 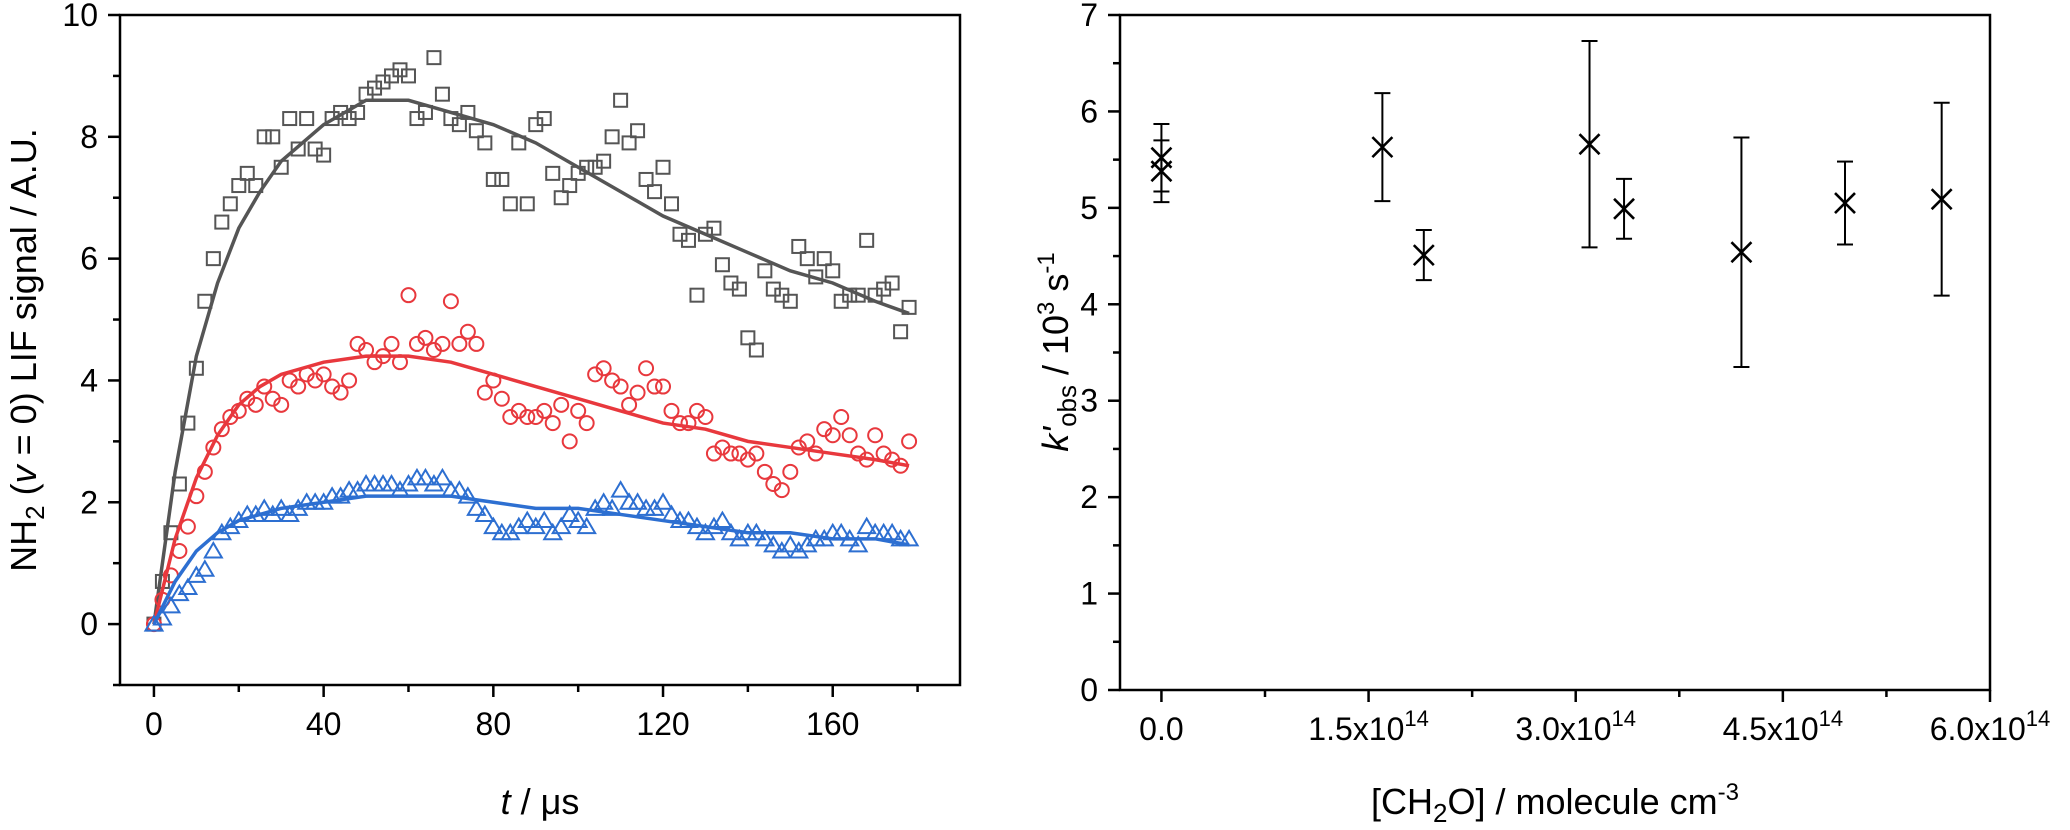 What do you see at coordinates (80, 16) in the screenshot?
I see `y-tick-label: 10` at bounding box center [80, 16].